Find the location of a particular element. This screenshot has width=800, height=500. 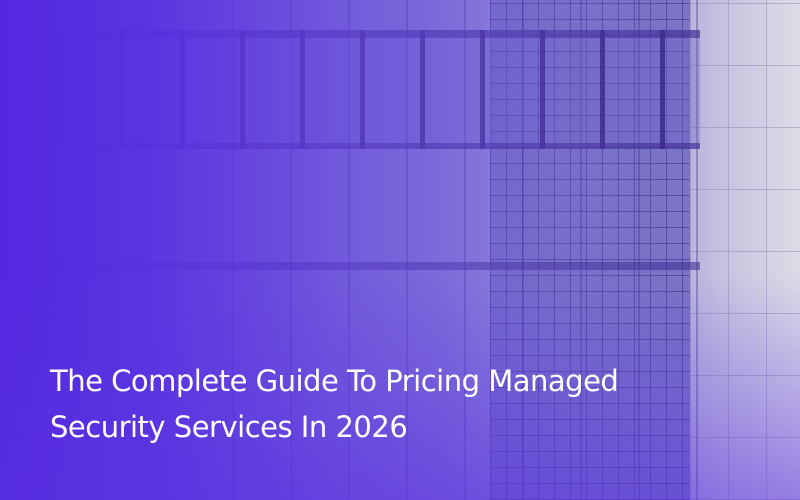

hero-title-line-2: Security Services In 2026 is located at coordinates (229, 427).